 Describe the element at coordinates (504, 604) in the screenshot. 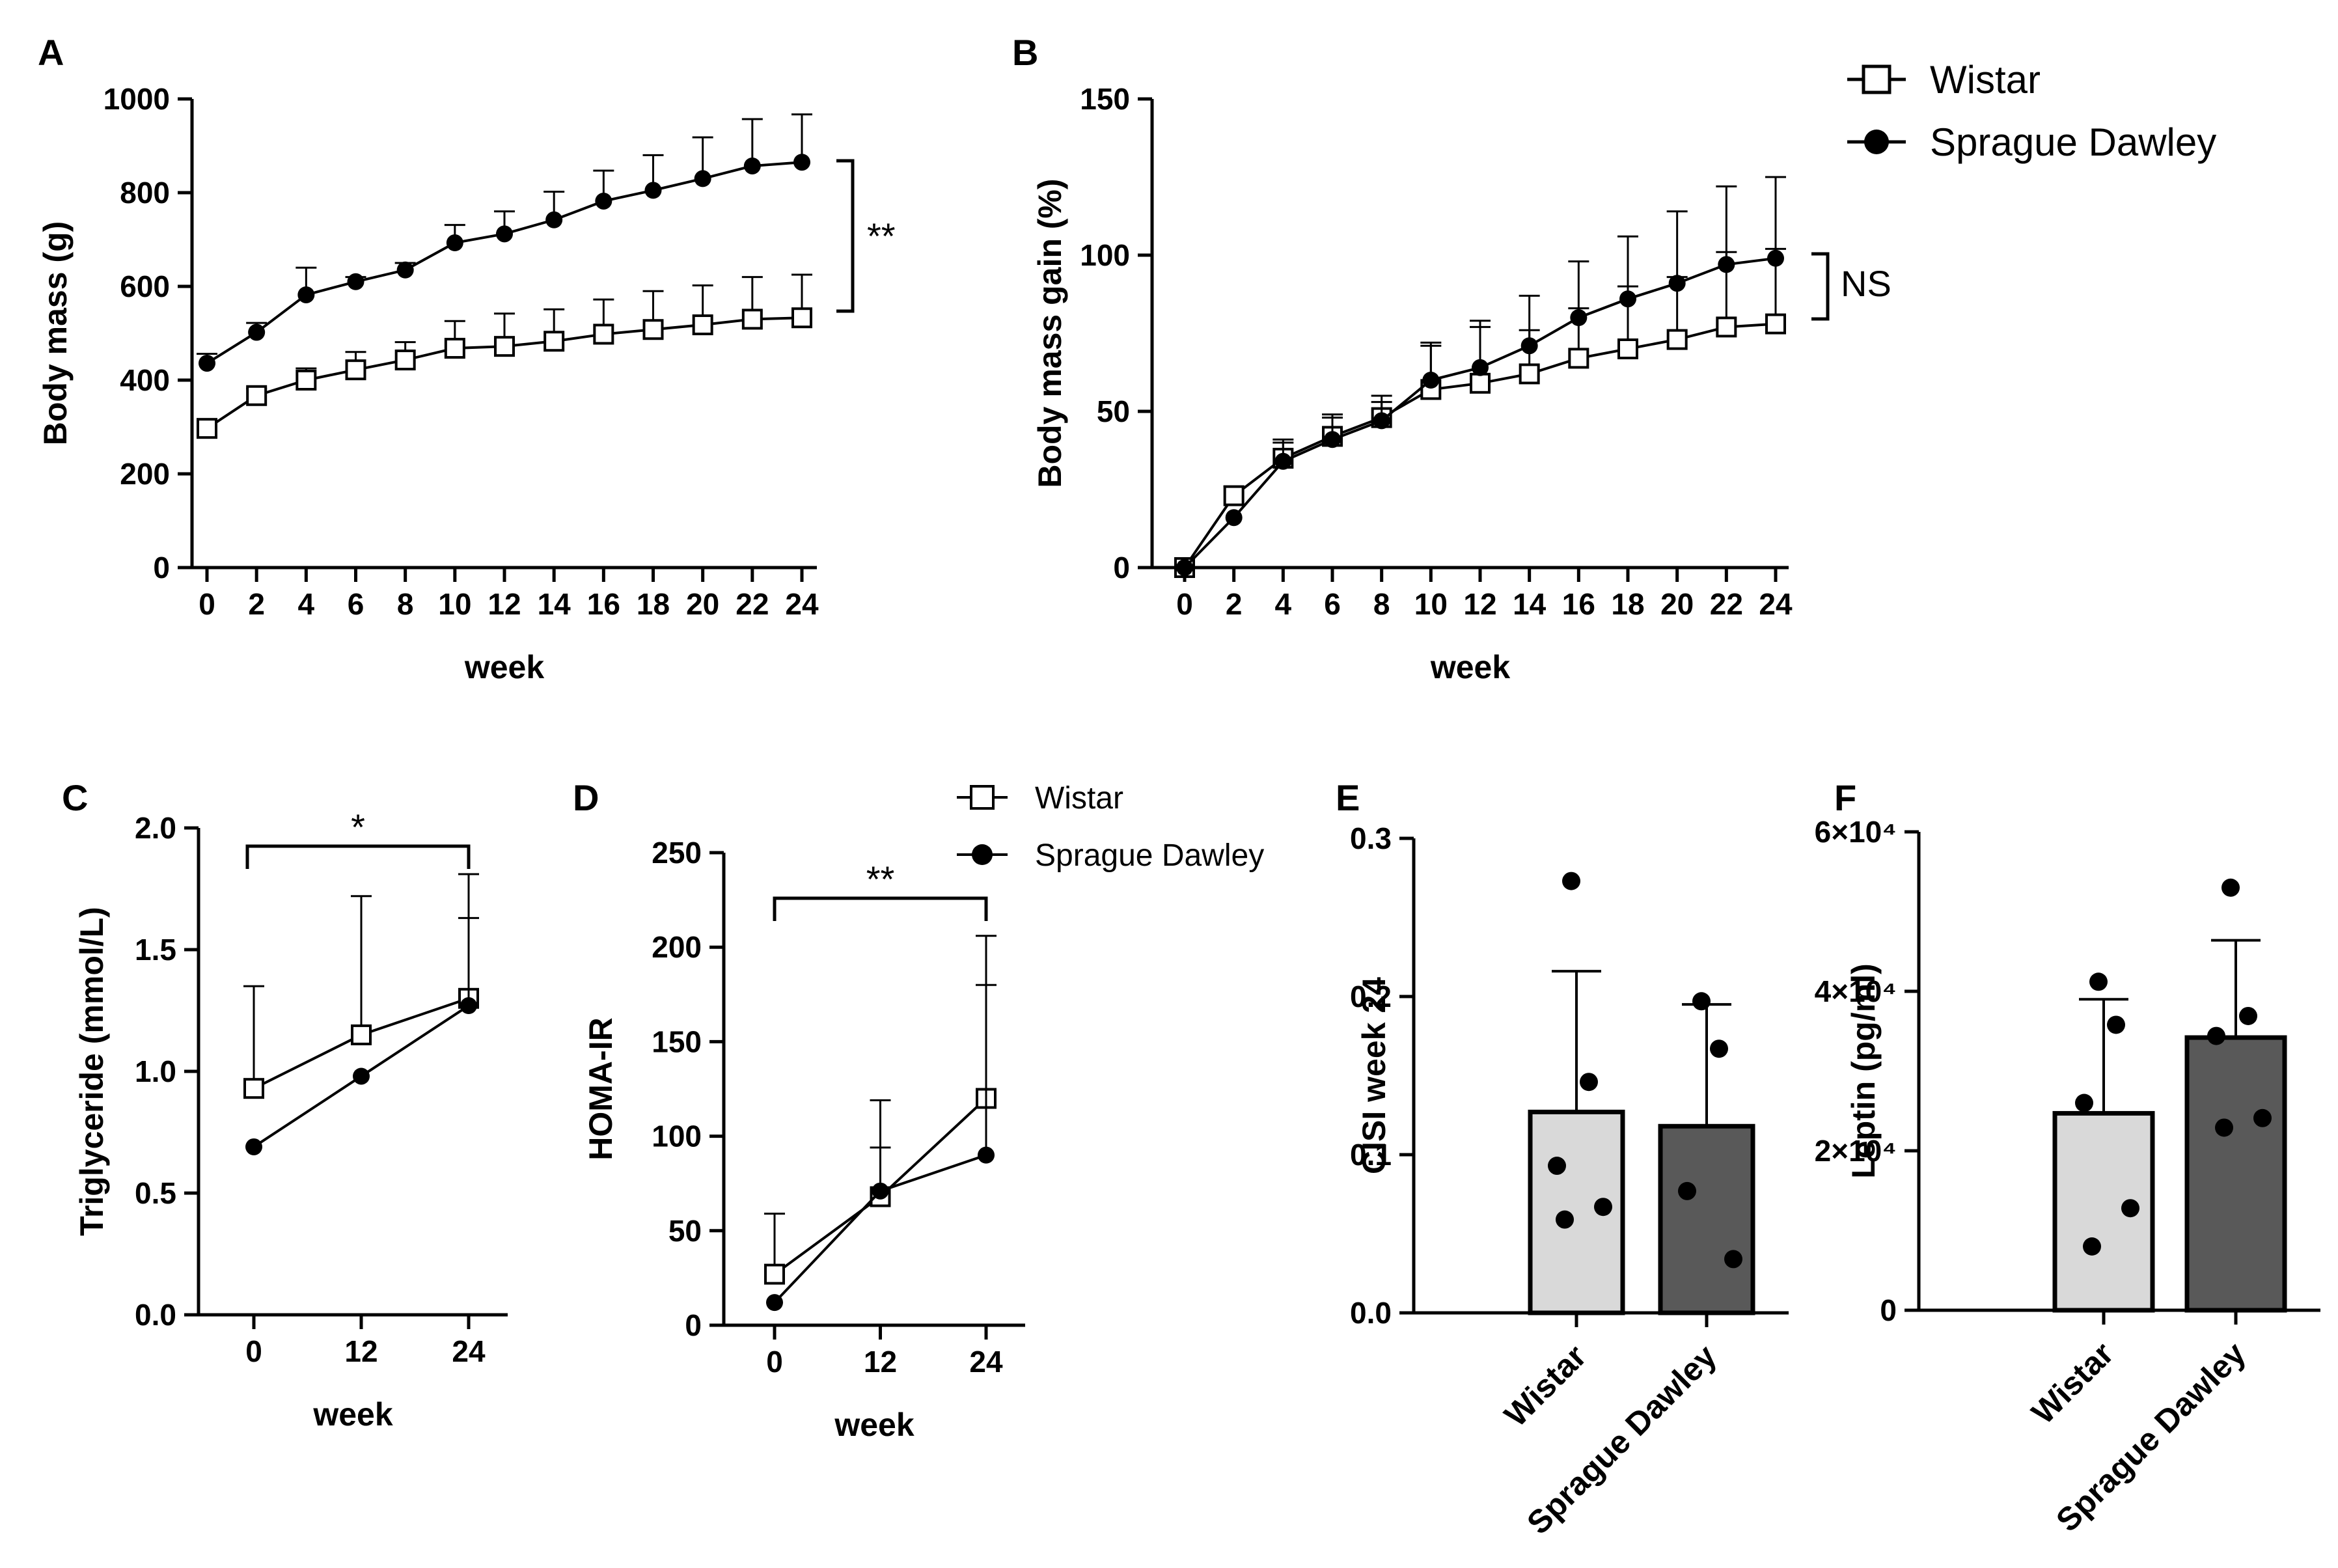

I see `chart-a-x-tick-label: 12` at that location.